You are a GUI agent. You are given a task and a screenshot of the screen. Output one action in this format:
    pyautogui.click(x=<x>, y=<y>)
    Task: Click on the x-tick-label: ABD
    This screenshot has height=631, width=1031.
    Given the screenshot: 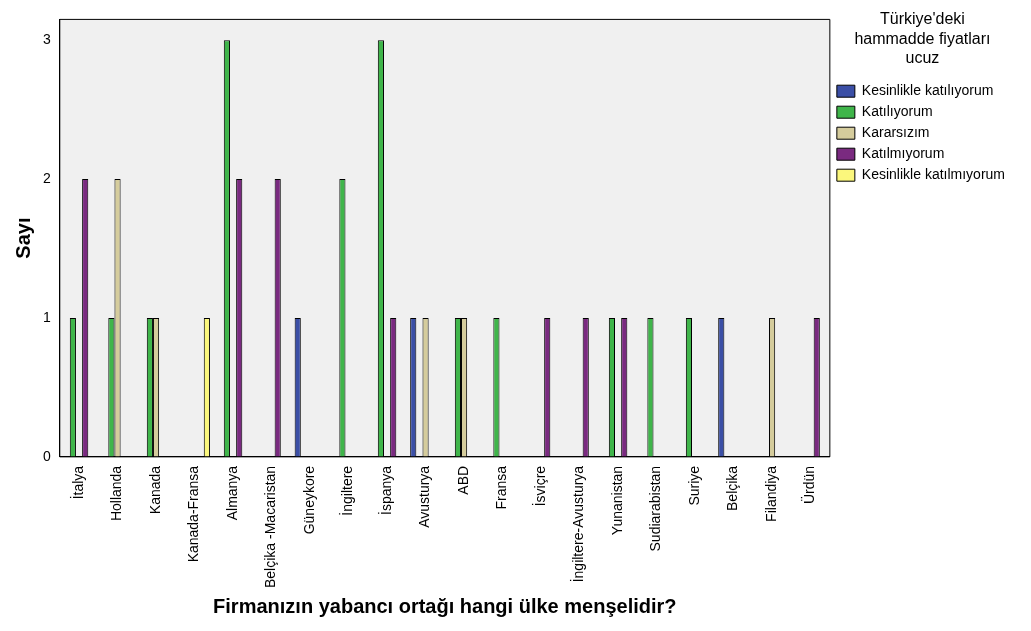 What is the action you would take?
    pyautogui.click(x=462, y=480)
    